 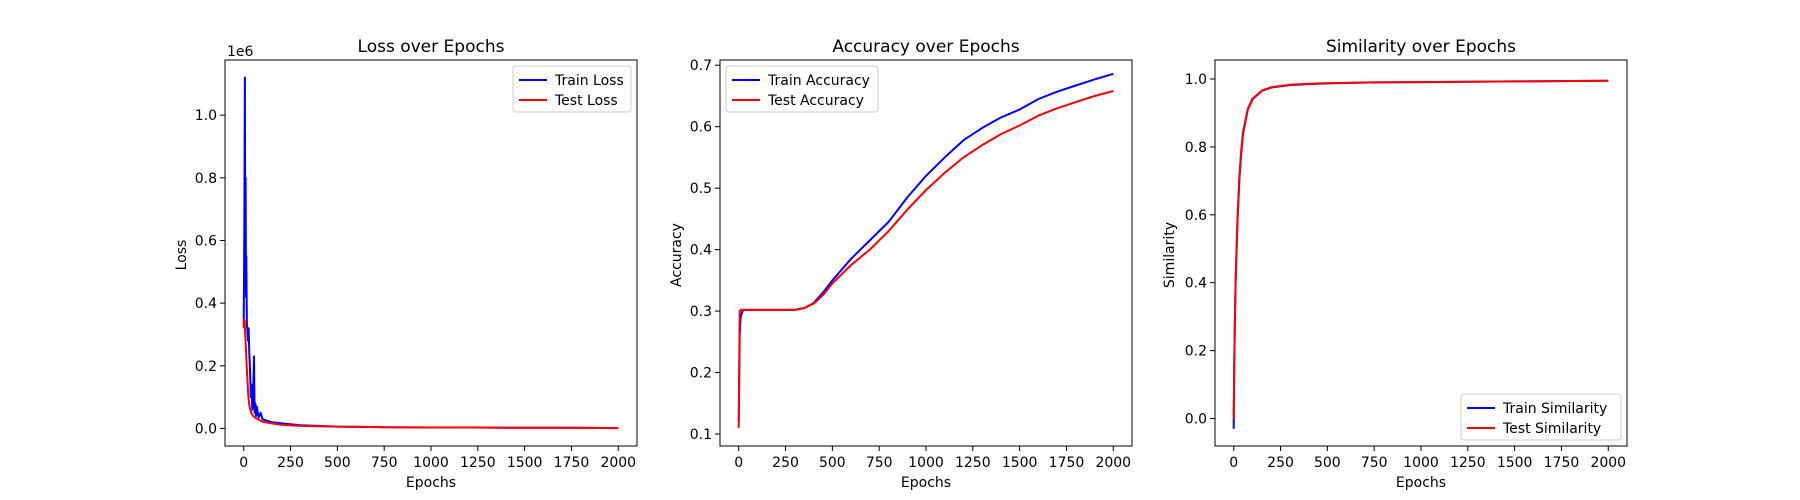 I want to click on accuracy-ytick-label: 0.2, so click(x=701, y=374).